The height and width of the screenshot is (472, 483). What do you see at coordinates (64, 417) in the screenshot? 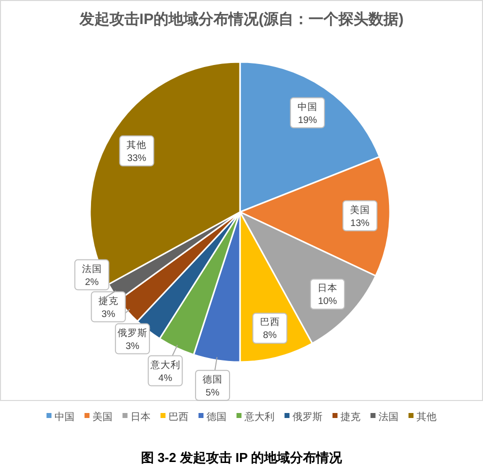
I see `legend-label: 中国` at bounding box center [64, 417].